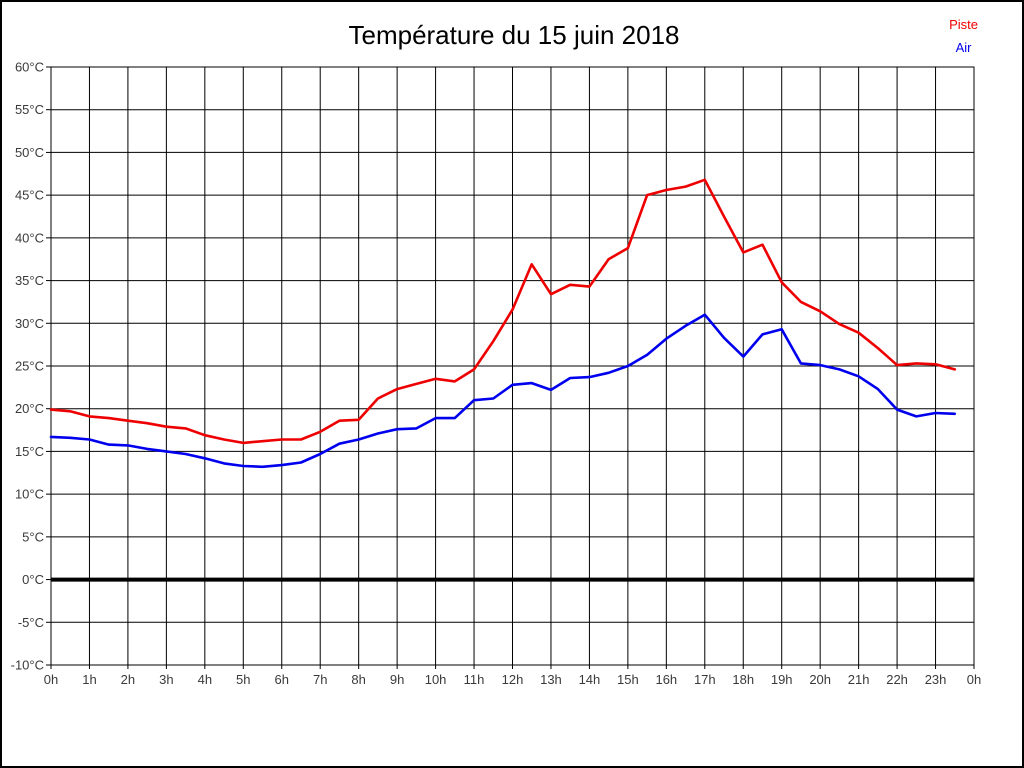  I want to click on x-axis-label: 23h, so click(936, 679).